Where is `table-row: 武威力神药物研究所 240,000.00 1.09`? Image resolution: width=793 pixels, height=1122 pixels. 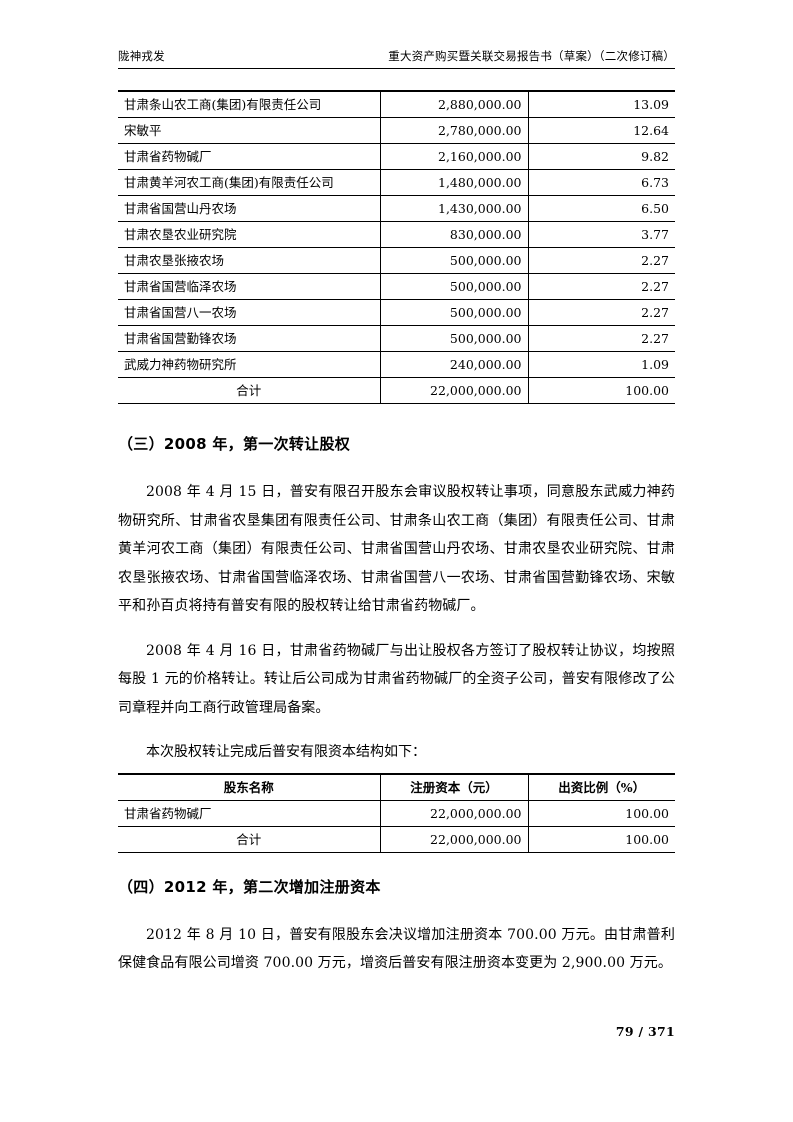
table-row: 武威力神药物研究所 240,000.00 1.09 is located at coordinates (396, 364).